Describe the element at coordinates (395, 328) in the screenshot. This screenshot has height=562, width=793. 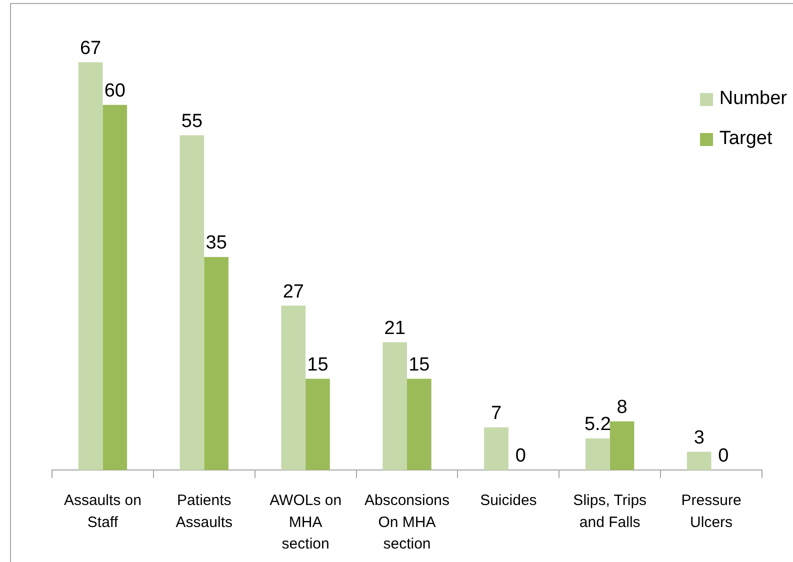
I see `data-label: 21` at that location.